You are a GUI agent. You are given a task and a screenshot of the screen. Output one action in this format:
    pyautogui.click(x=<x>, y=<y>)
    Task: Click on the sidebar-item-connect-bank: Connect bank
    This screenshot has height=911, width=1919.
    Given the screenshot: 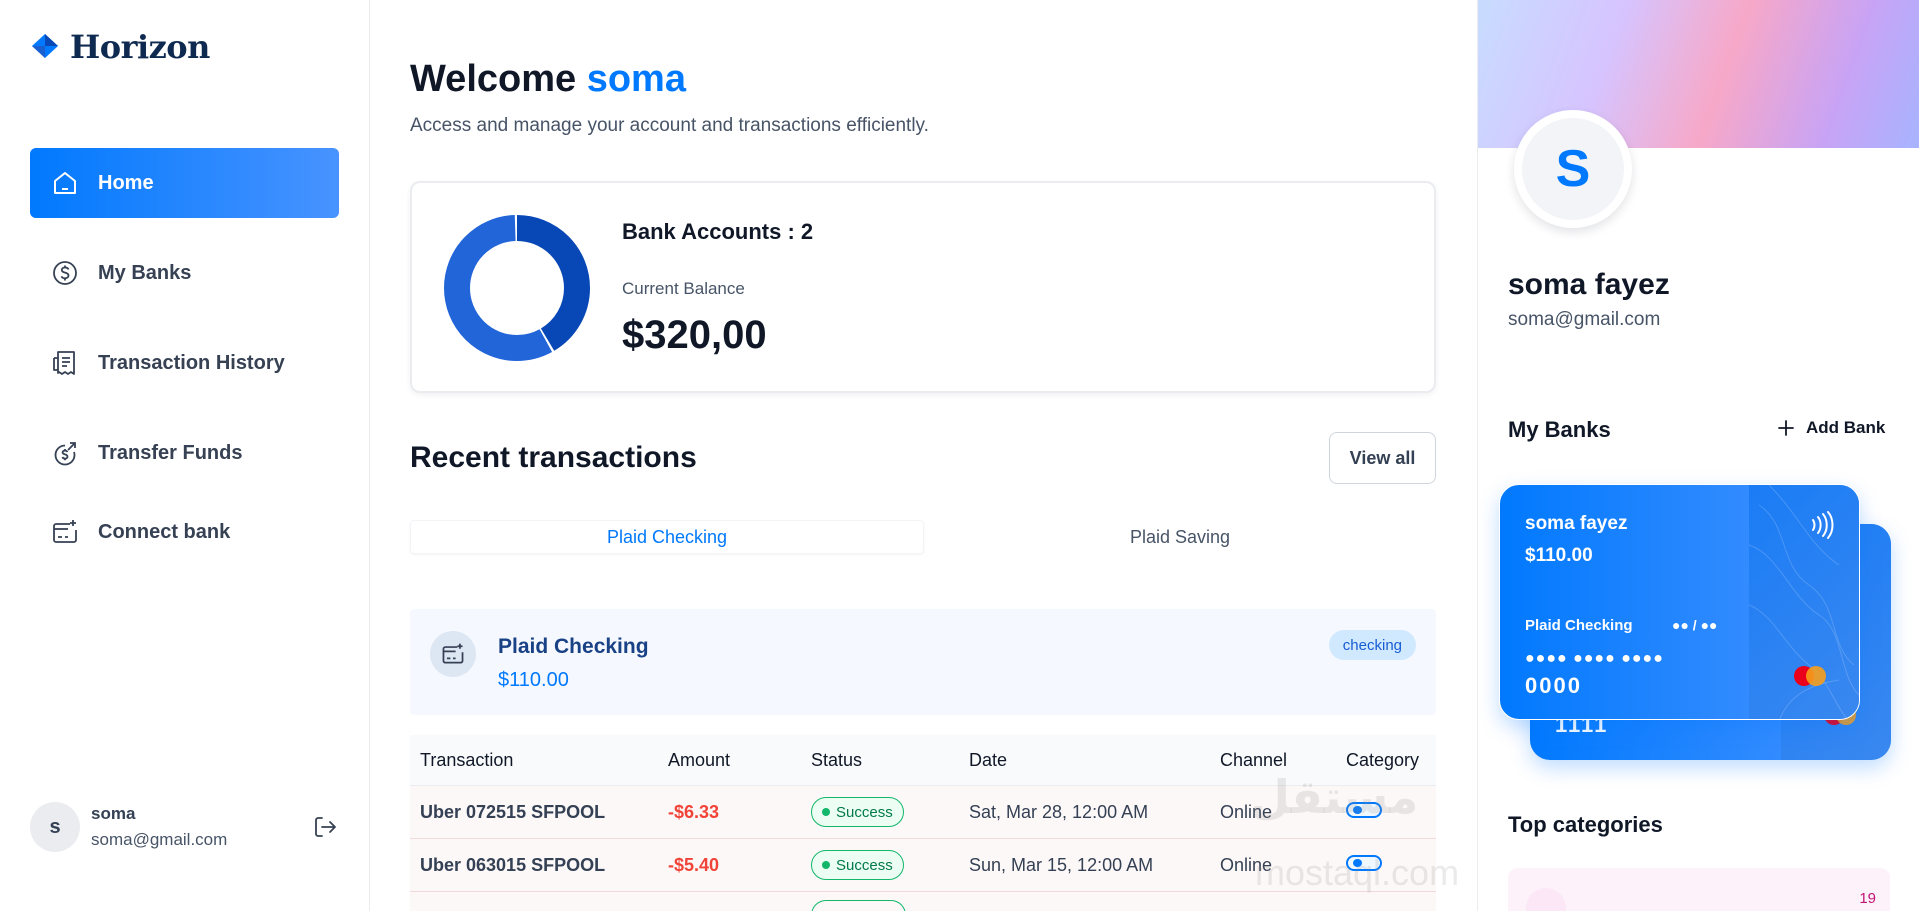 What is the action you would take?
    pyautogui.click(x=184, y=532)
    